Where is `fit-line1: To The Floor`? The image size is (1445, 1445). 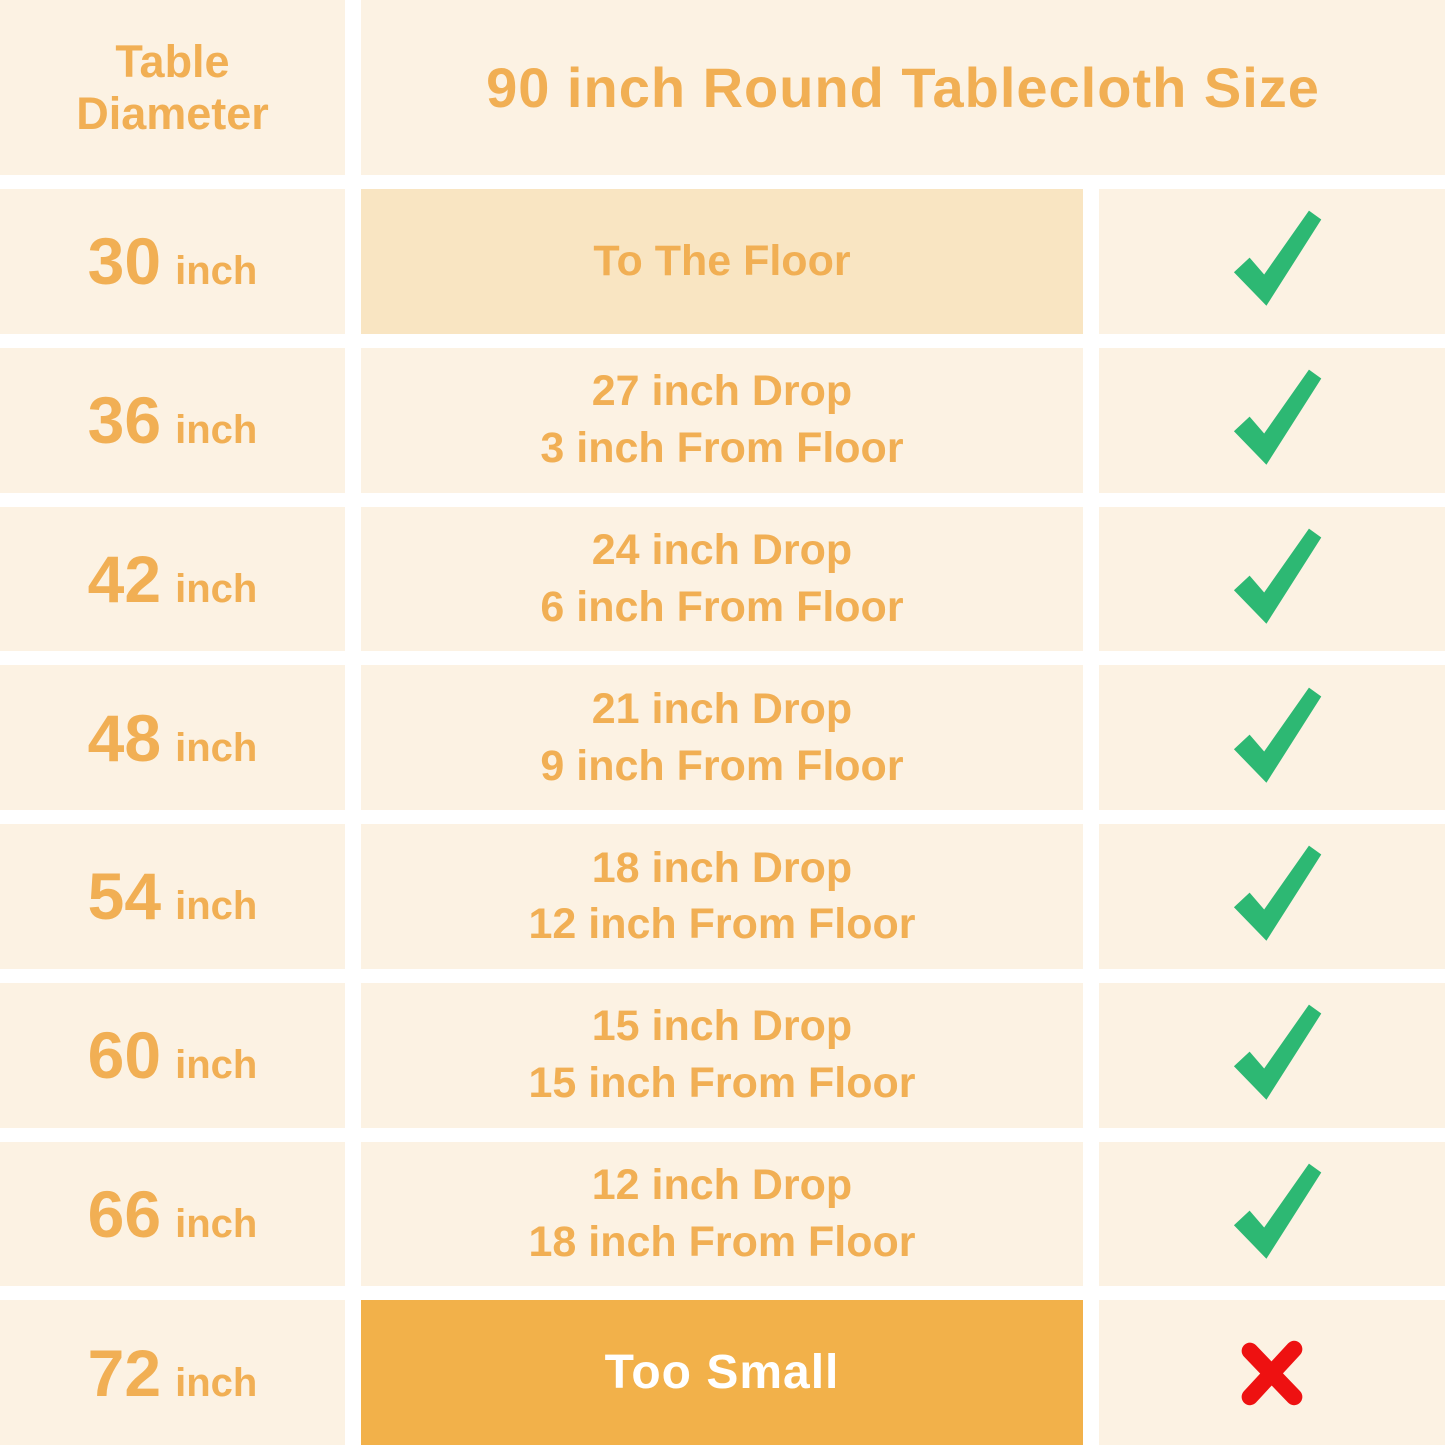
fit-line1: To The Floor is located at coordinates (722, 261).